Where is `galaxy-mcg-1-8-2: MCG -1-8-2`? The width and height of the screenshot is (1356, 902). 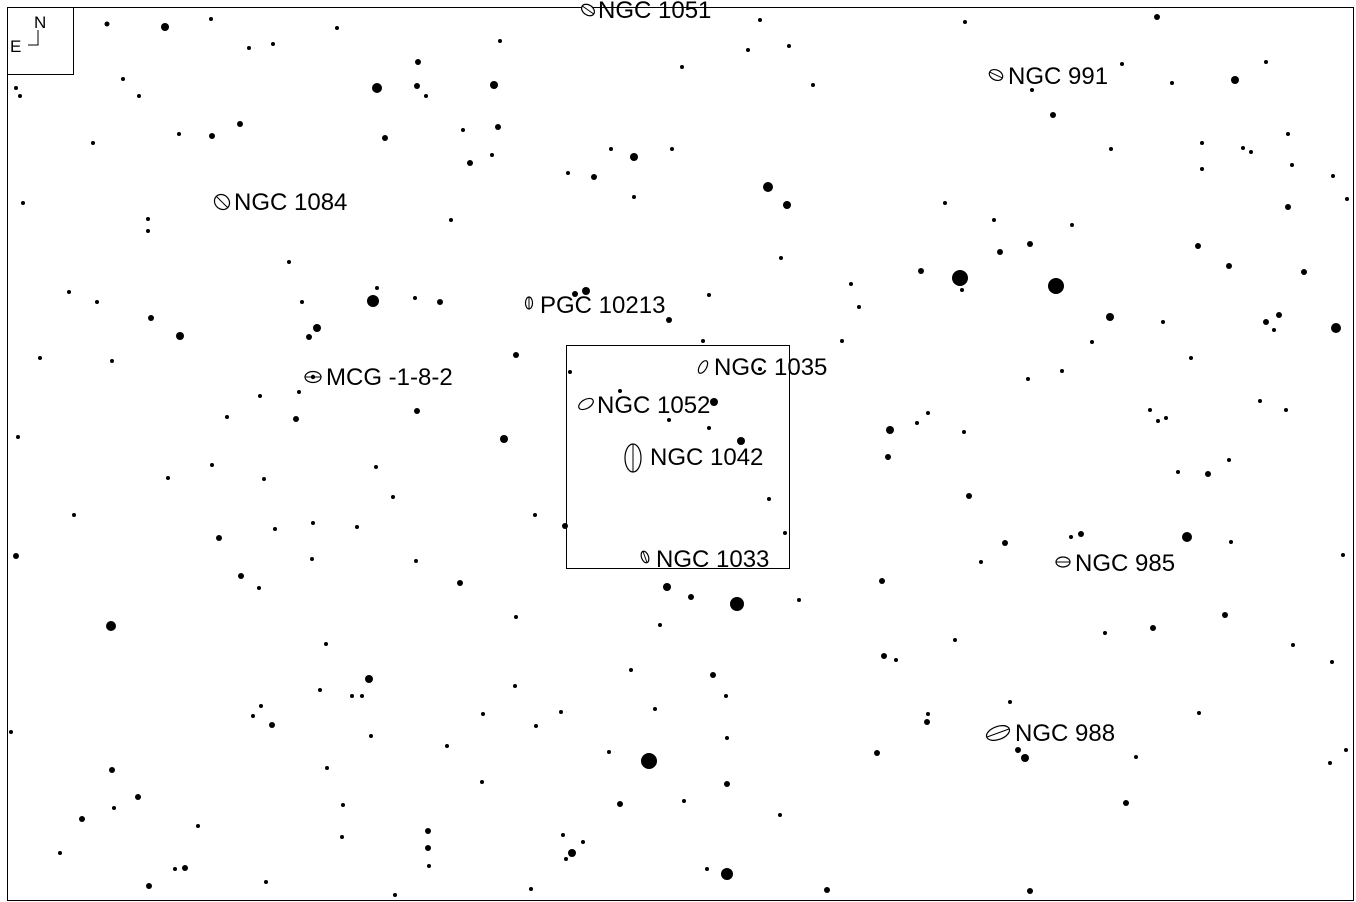 galaxy-mcg-1-8-2: MCG -1-8-2 is located at coordinates (378, 377).